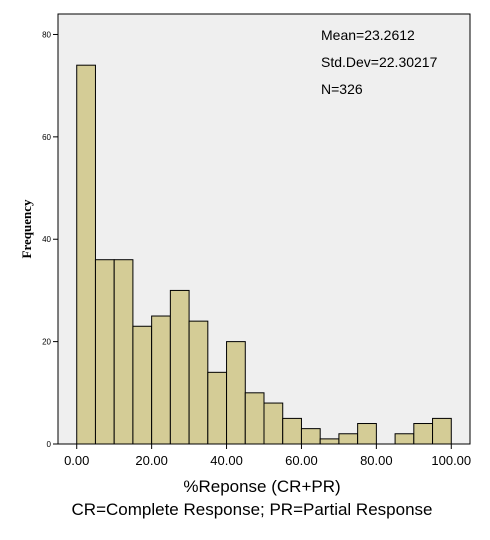 This screenshot has width=490, height=540. Describe the element at coordinates (379, 62) in the screenshot. I see `stat-std-dev: Std.Dev=22.30217` at that location.